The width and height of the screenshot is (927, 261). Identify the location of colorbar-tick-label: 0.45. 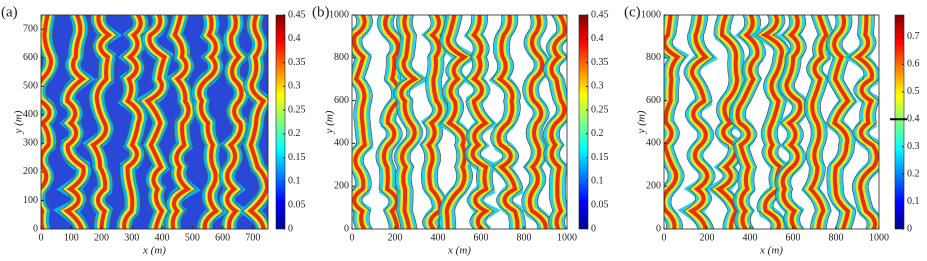
(297, 14).